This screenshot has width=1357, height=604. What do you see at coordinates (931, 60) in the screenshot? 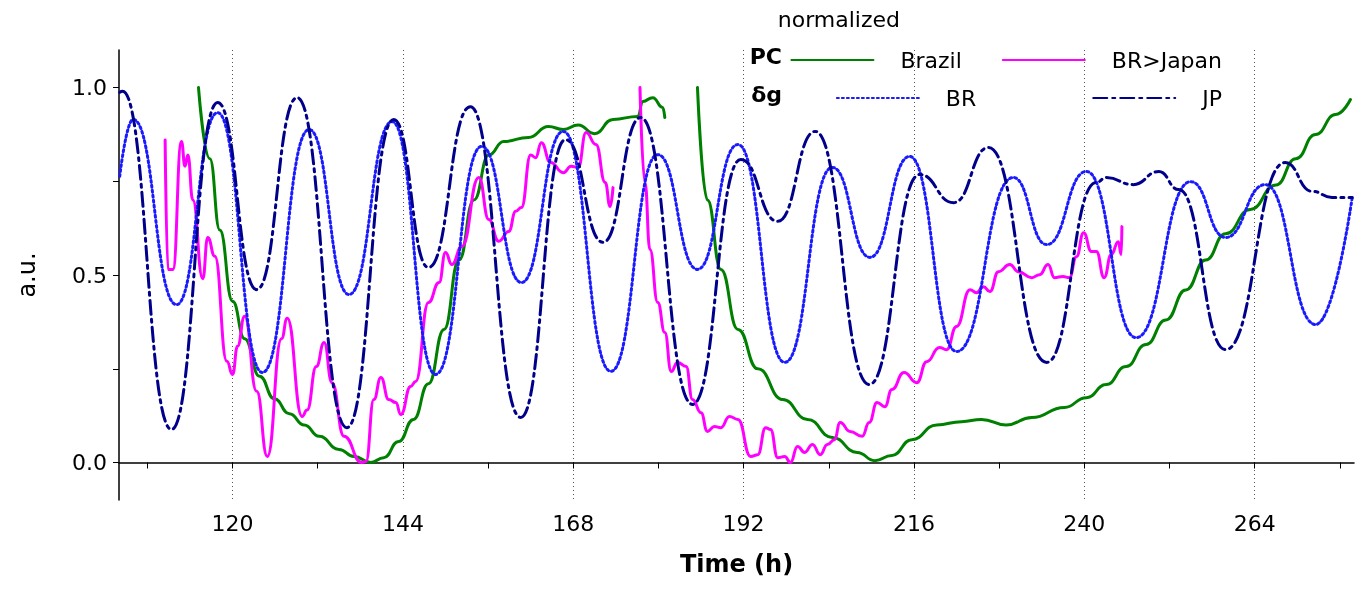
I see `legend-label: Brazil` at bounding box center [931, 60].